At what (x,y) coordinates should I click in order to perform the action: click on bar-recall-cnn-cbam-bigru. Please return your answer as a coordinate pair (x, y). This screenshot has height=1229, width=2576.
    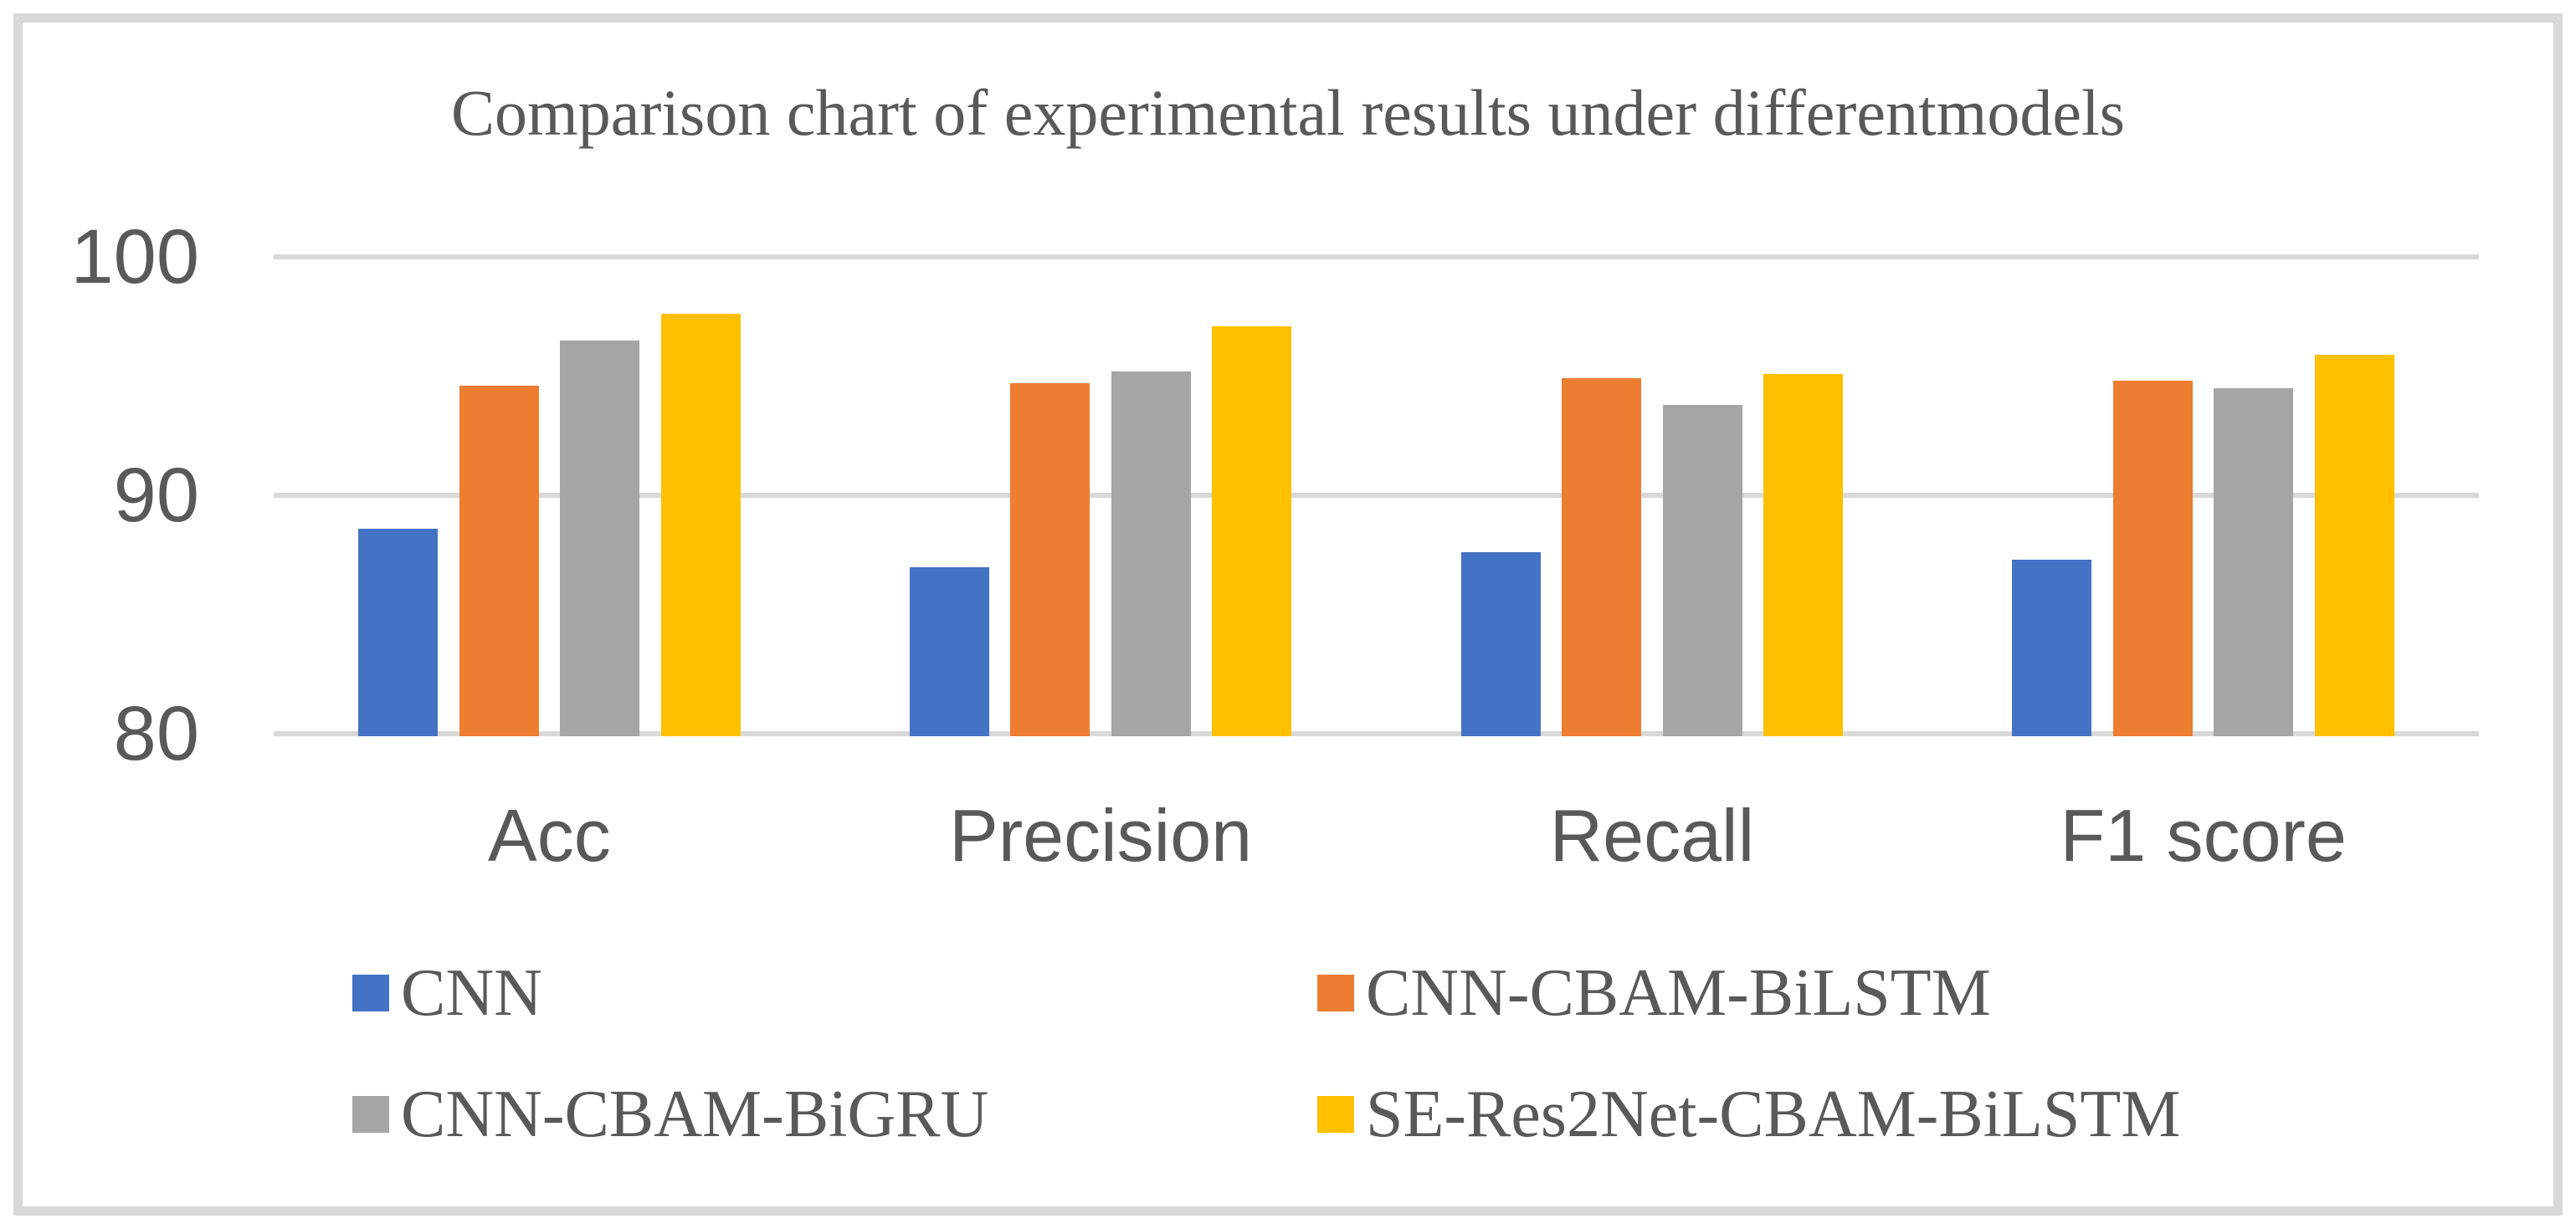
    Looking at the image, I should click on (1702, 570).